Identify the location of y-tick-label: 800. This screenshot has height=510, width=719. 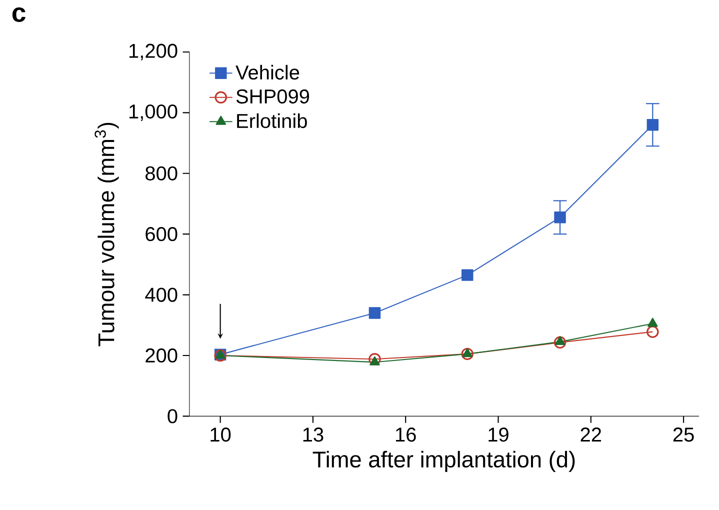
(162, 173).